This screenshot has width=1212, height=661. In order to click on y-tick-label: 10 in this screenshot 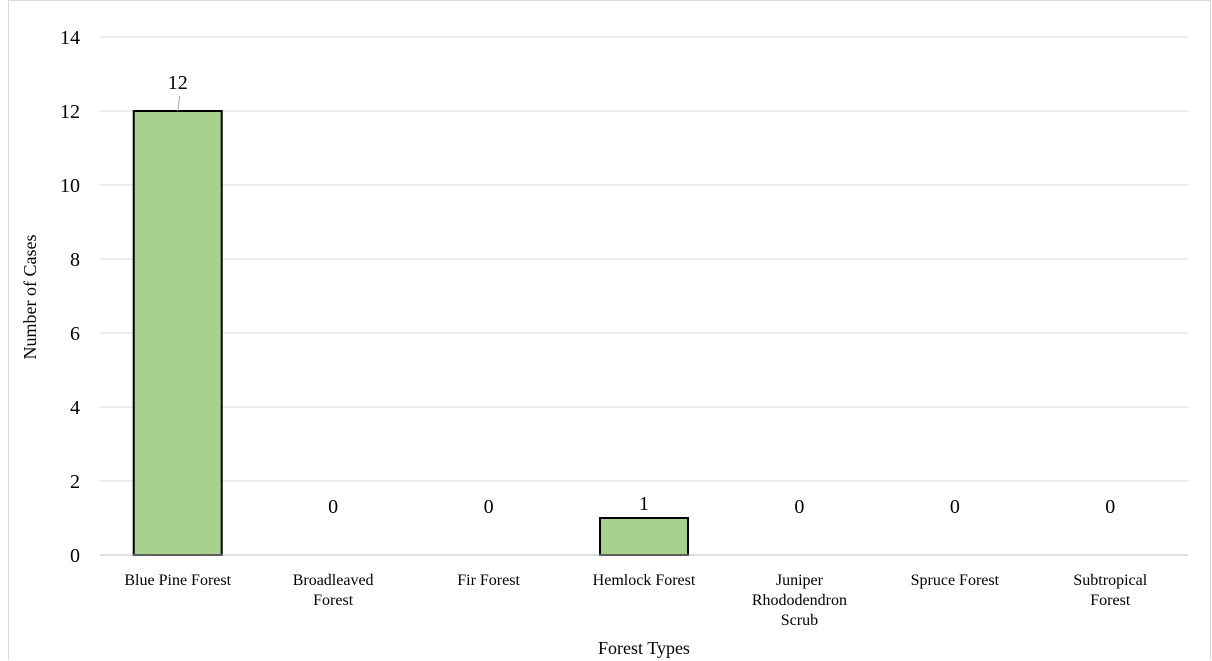, I will do `click(70, 186)`.